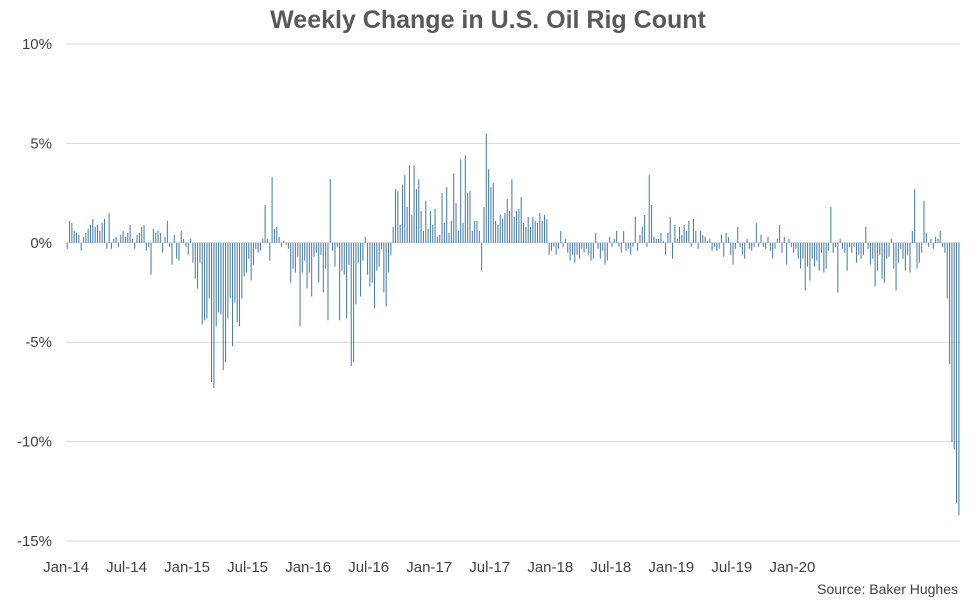  What do you see at coordinates (187, 567) in the screenshot?
I see `x-tick-label: Jan-15` at bounding box center [187, 567].